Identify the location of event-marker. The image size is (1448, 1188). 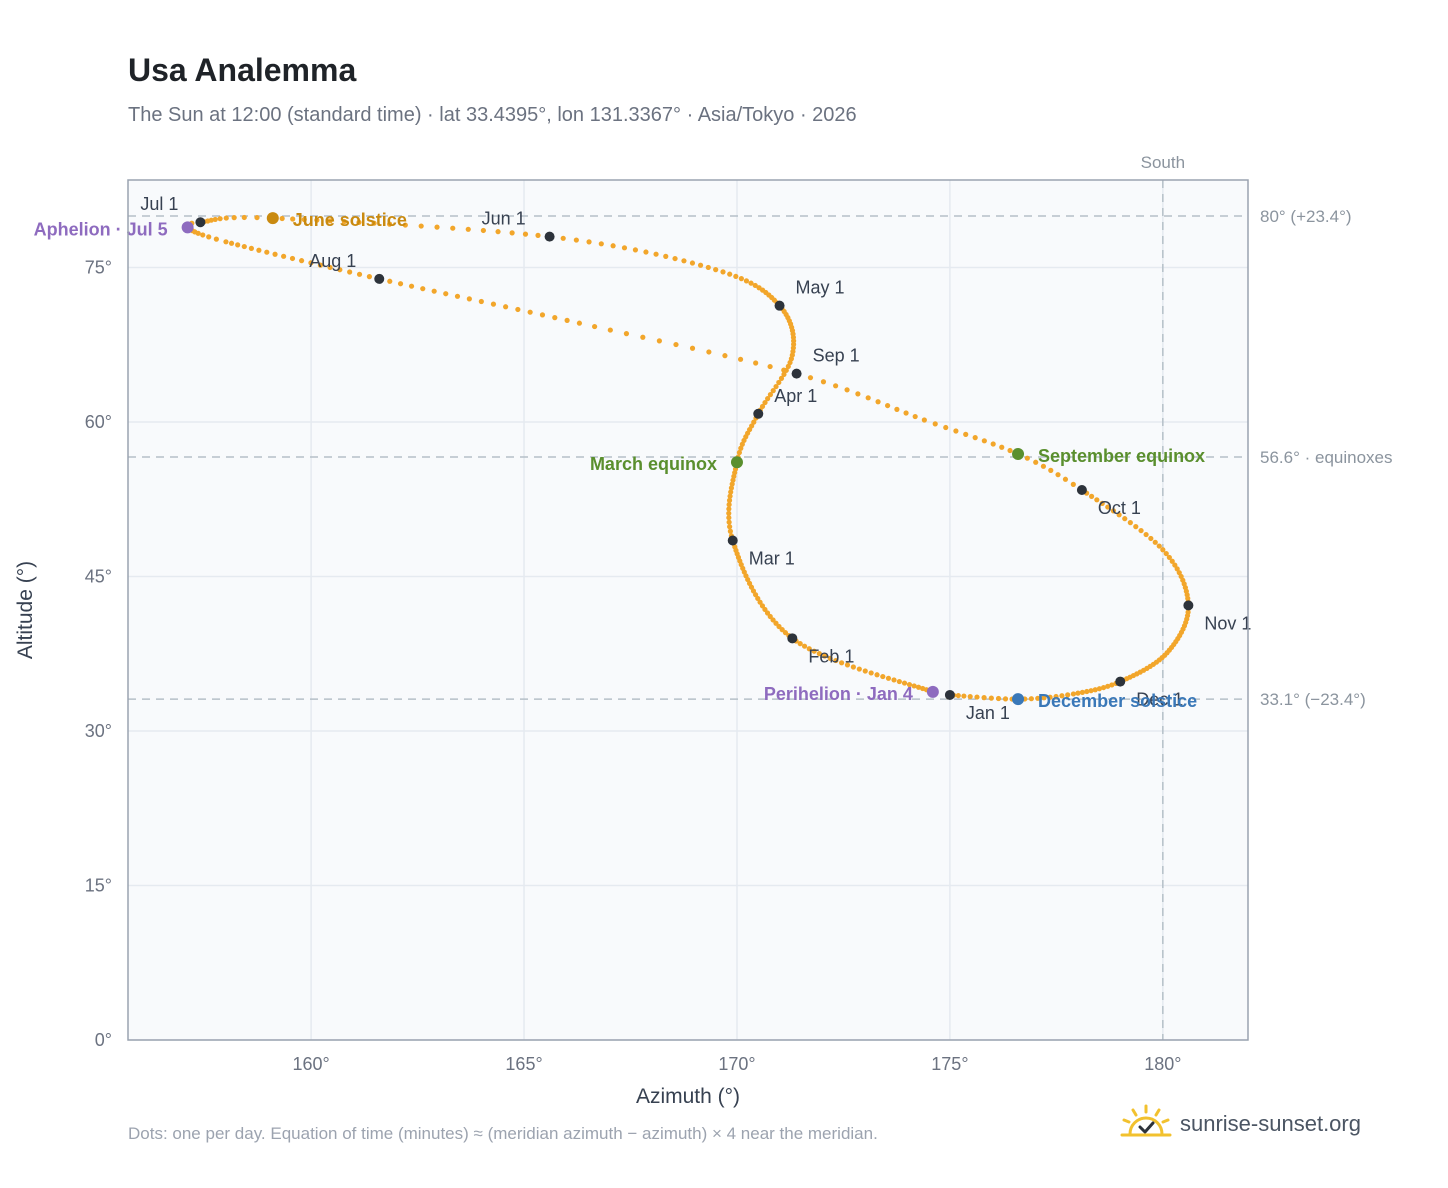
(187, 227).